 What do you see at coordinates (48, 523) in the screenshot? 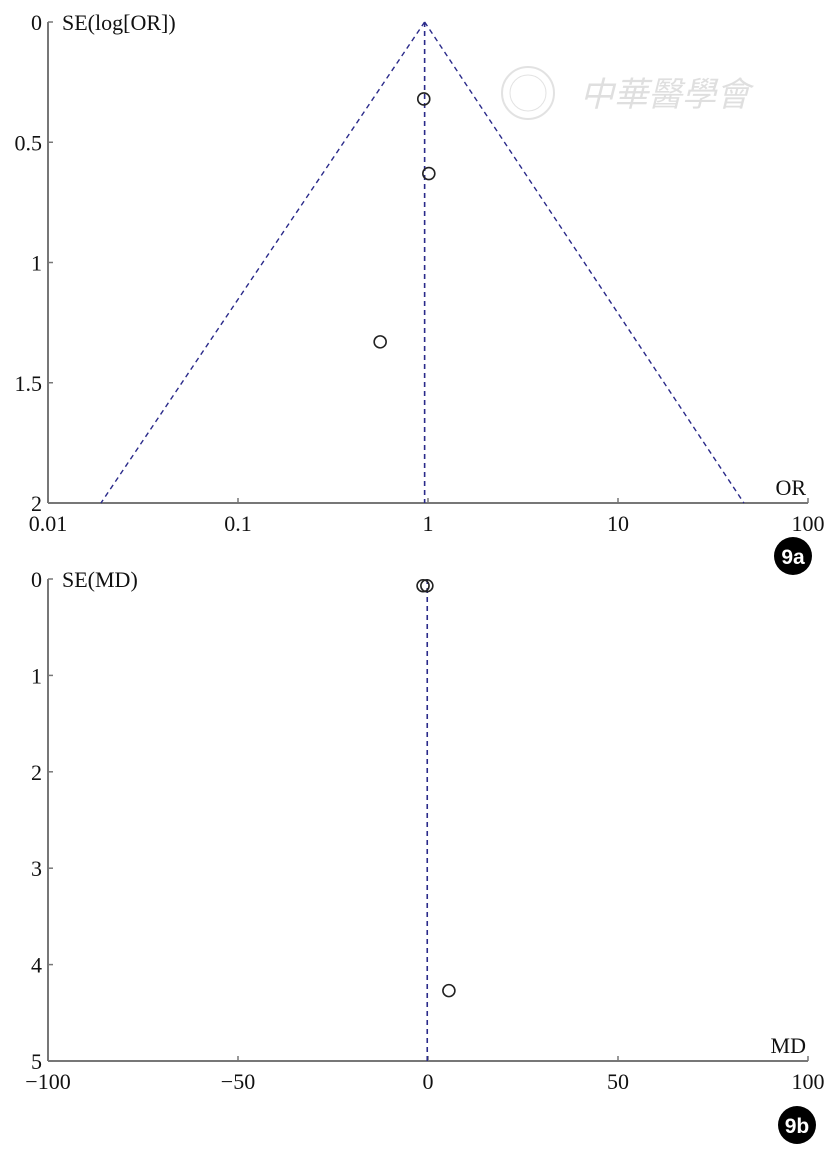
I see `x-tick-label: 0.01` at bounding box center [48, 523].